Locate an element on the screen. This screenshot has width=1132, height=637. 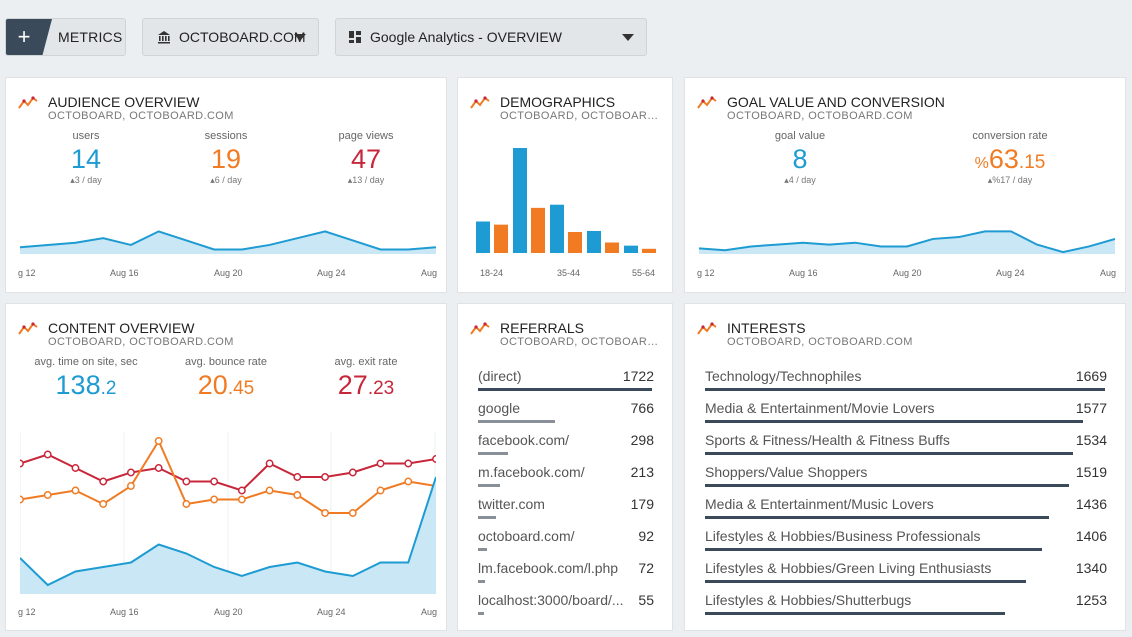
kpi-decimal: .23 is located at coordinates (381, 388).